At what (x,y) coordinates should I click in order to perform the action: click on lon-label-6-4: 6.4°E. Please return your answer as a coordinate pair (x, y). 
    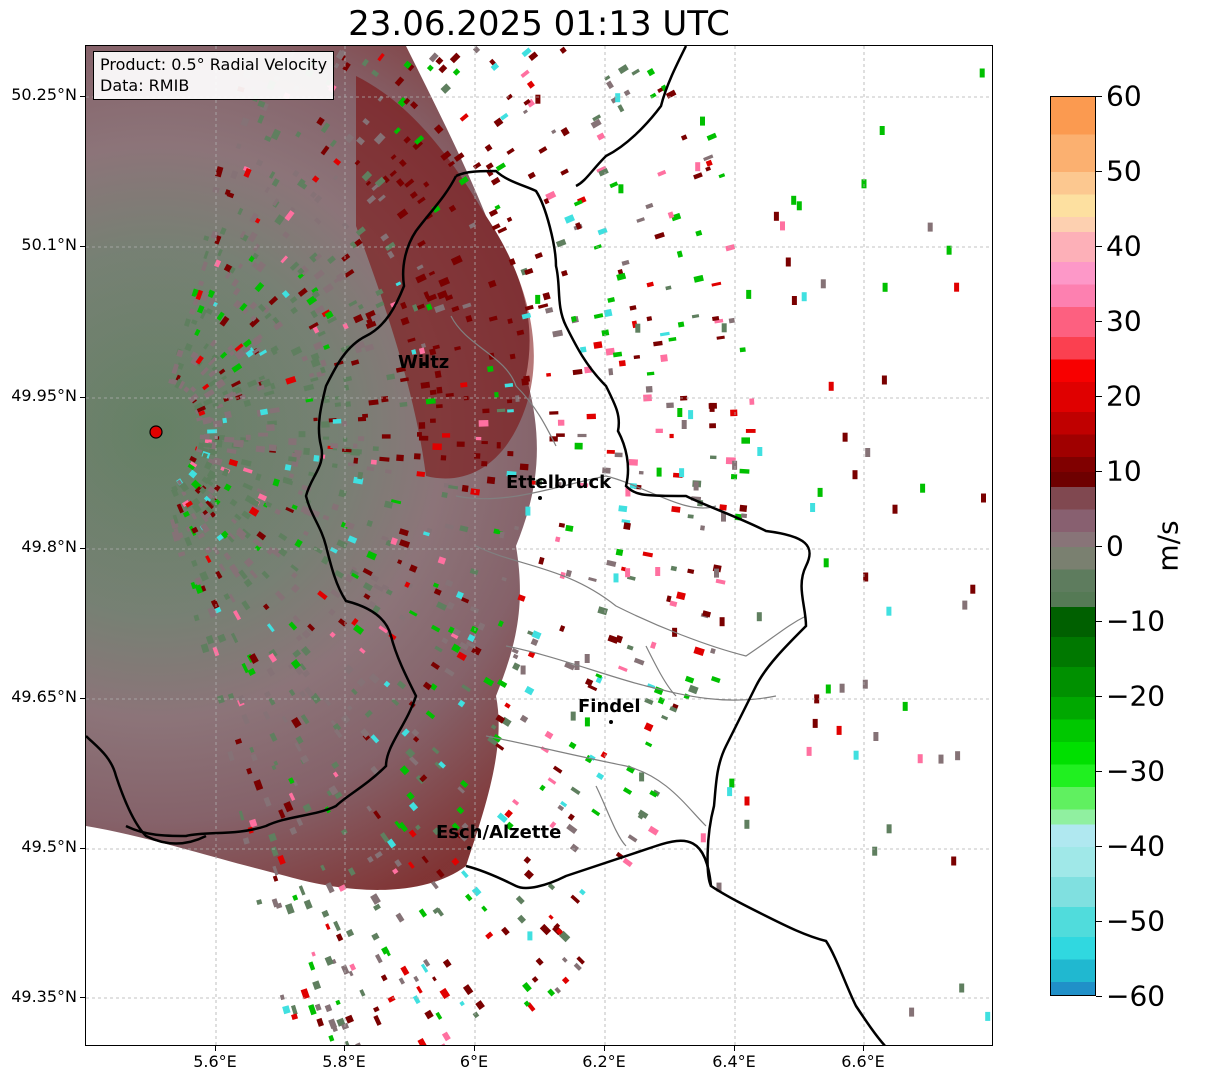
    Looking at the image, I should click on (734, 1061).